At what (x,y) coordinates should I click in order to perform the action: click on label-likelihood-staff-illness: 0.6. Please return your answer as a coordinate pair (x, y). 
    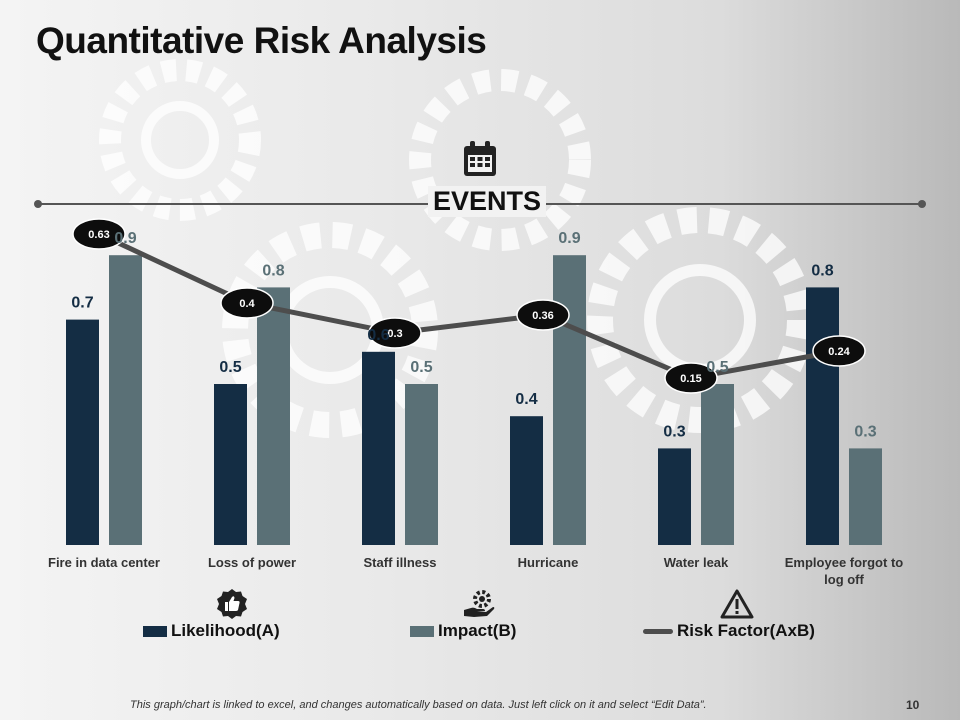
    Looking at the image, I should click on (378, 335).